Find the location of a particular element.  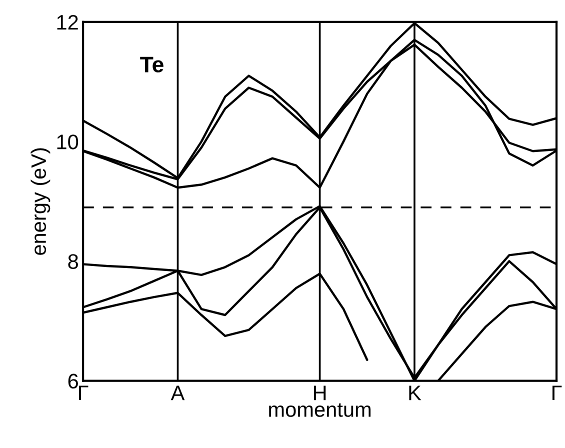

y-tick-label: 8 is located at coordinates (73, 261).